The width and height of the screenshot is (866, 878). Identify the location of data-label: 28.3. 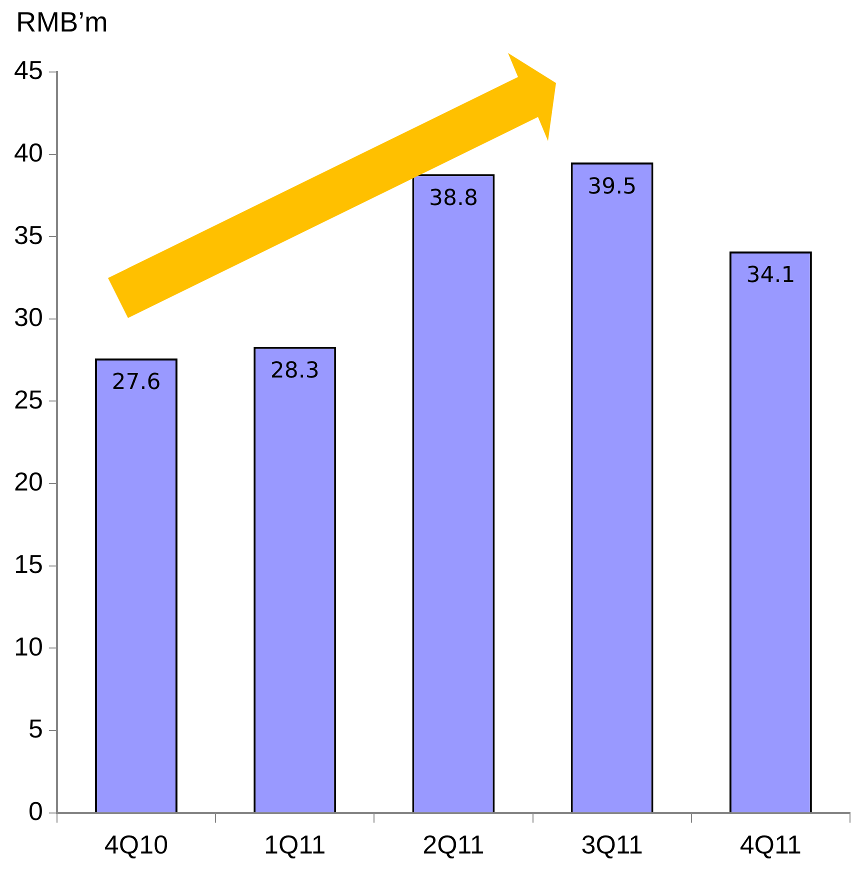
(295, 371).